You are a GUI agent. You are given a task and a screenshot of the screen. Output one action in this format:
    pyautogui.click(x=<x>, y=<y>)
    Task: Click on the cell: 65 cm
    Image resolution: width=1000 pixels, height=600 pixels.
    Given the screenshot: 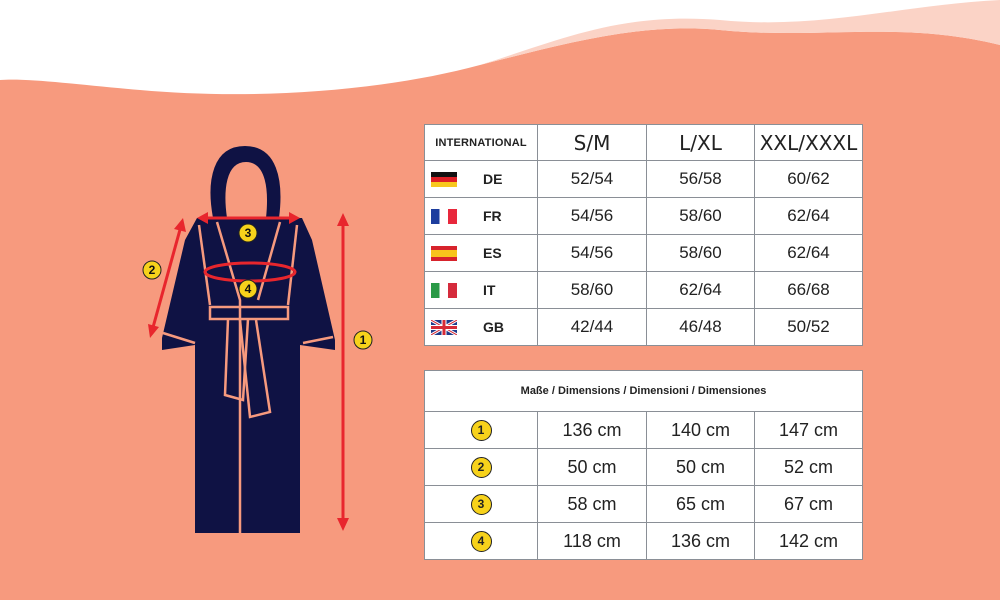 What is the action you would take?
    pyautogui.click(x=700, y=504)
    